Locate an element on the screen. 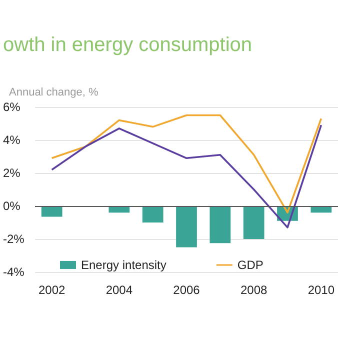 Image resolution: width=338 pixels, height=338 pixels. y-tick-label: -2% is located at coordinates (14, 239).